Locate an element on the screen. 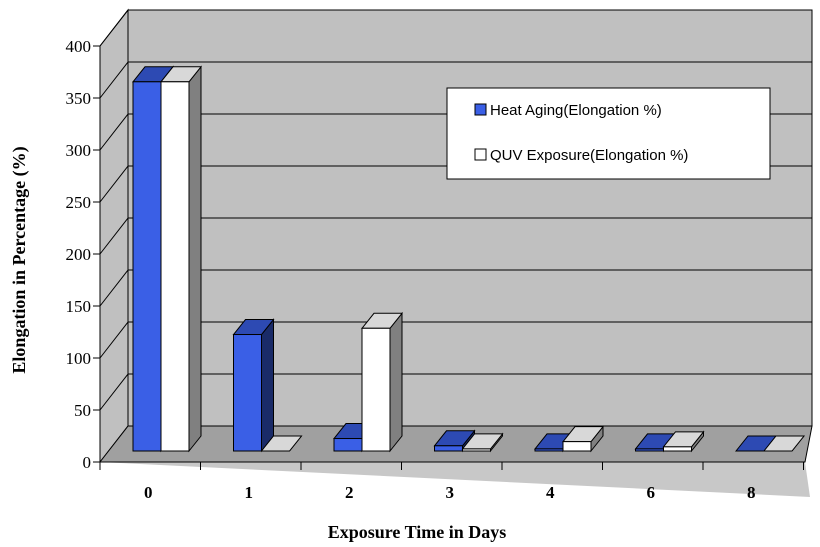  legend-swatch-quv-exposure is located at coordinates (480, 154).